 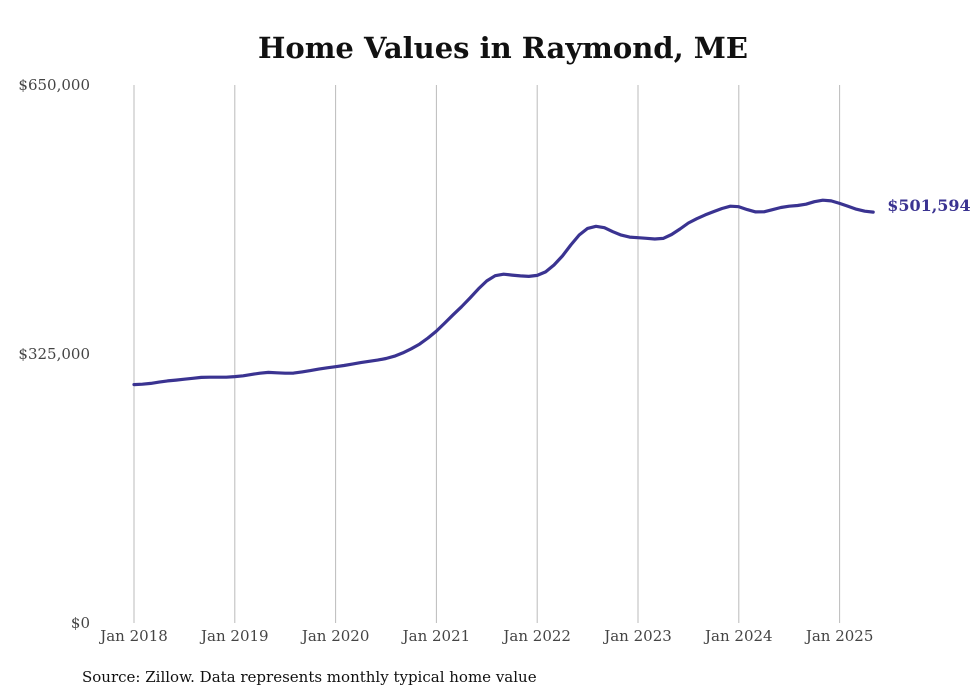 I want to click on x-tick-label: Jan 2023, so click(x=637, y=636).